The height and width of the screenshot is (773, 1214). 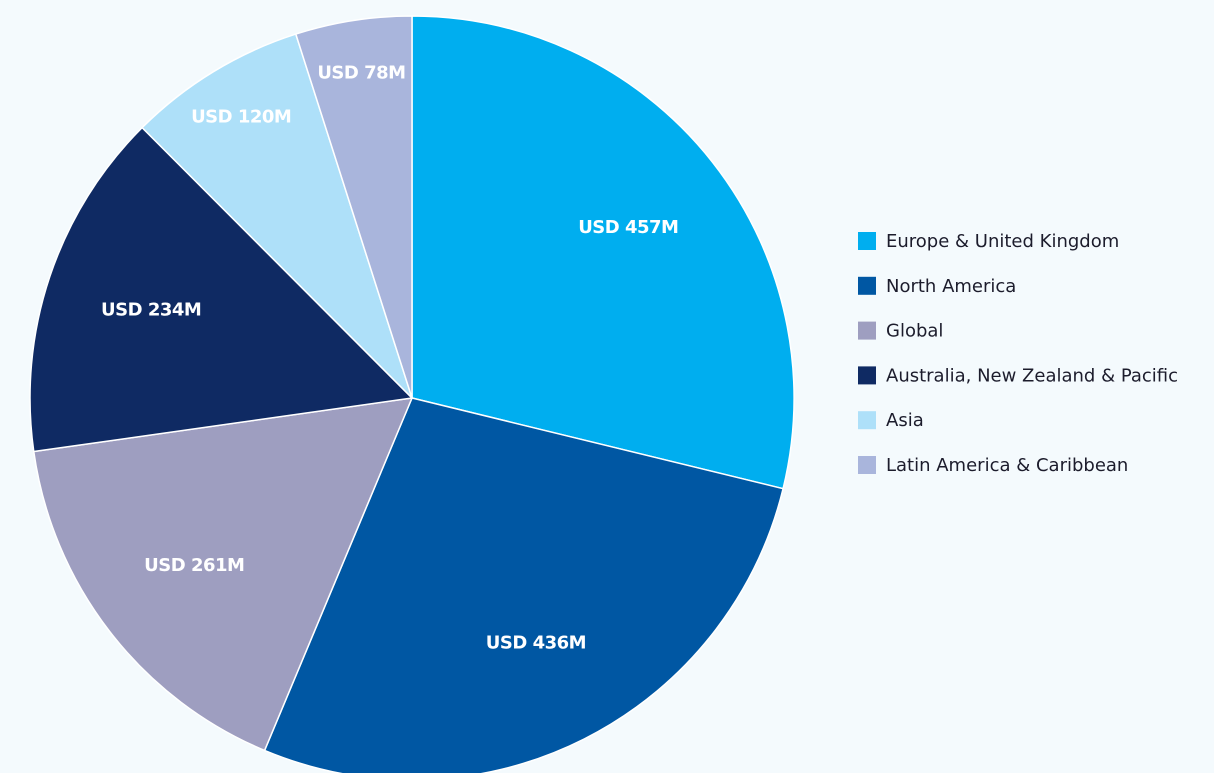 I want to click on legend-label: Europe & United Kingdom, so click(x=1002, y=241).